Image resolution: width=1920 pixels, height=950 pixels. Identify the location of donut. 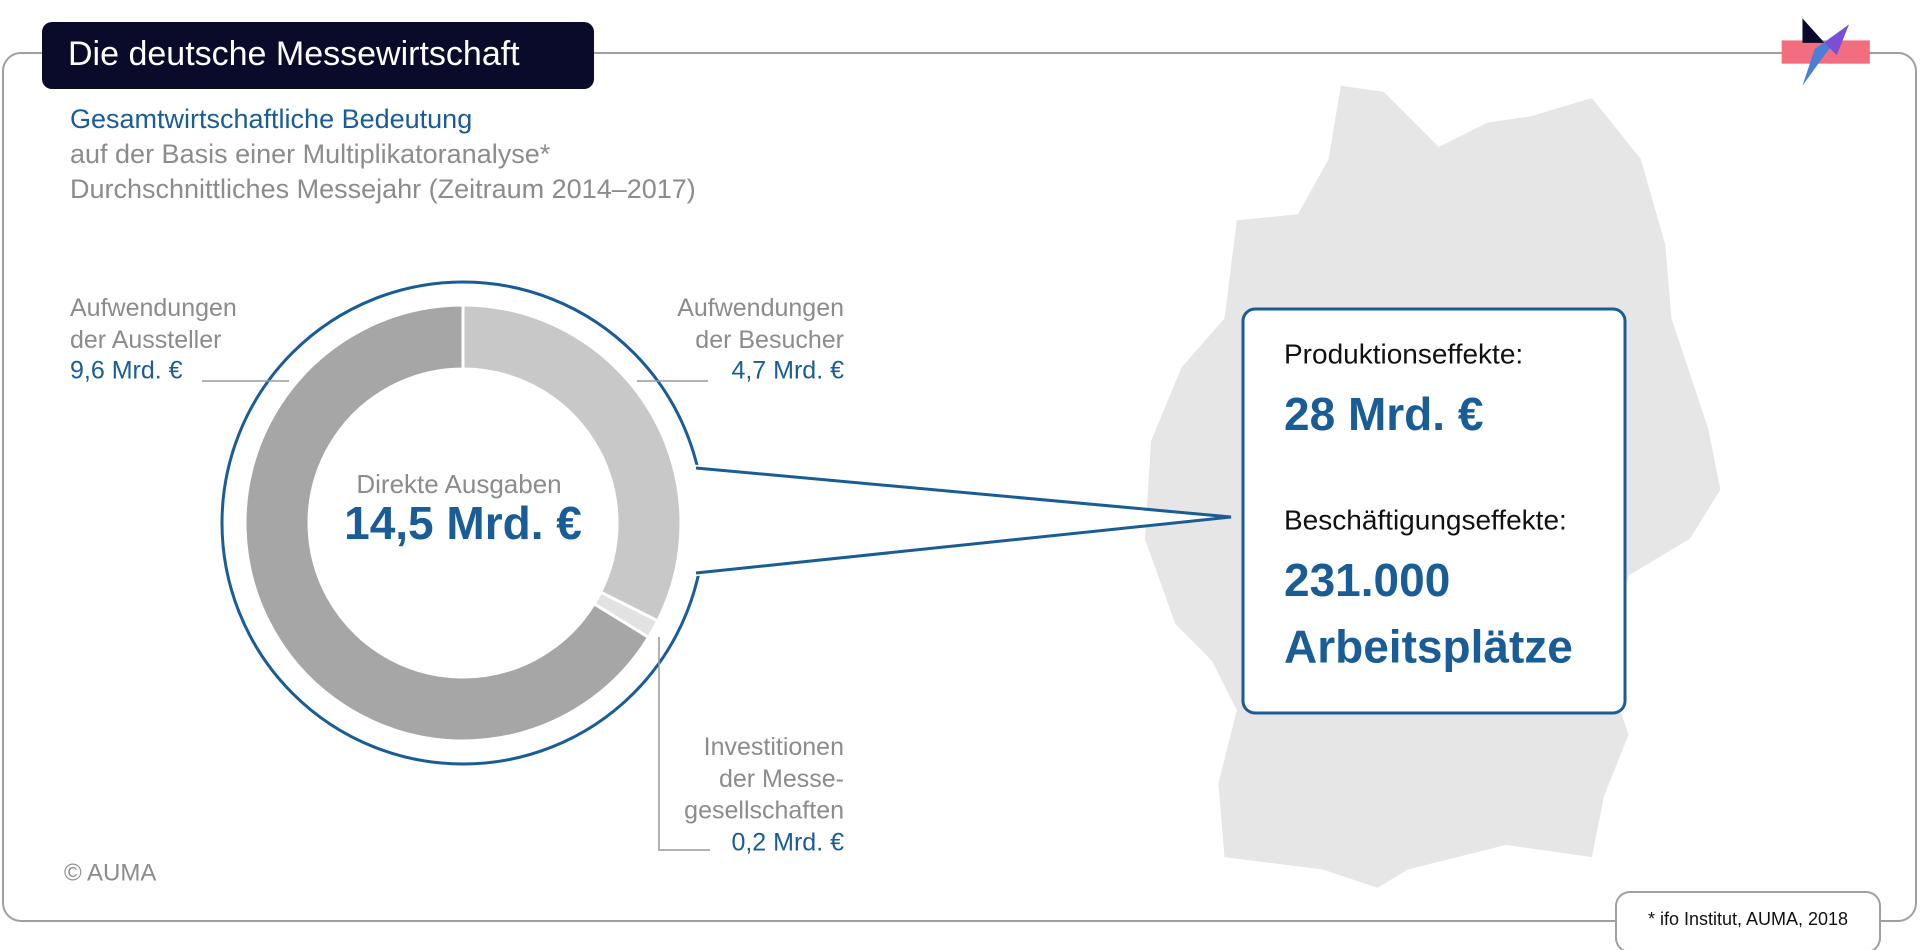
(463, 523).